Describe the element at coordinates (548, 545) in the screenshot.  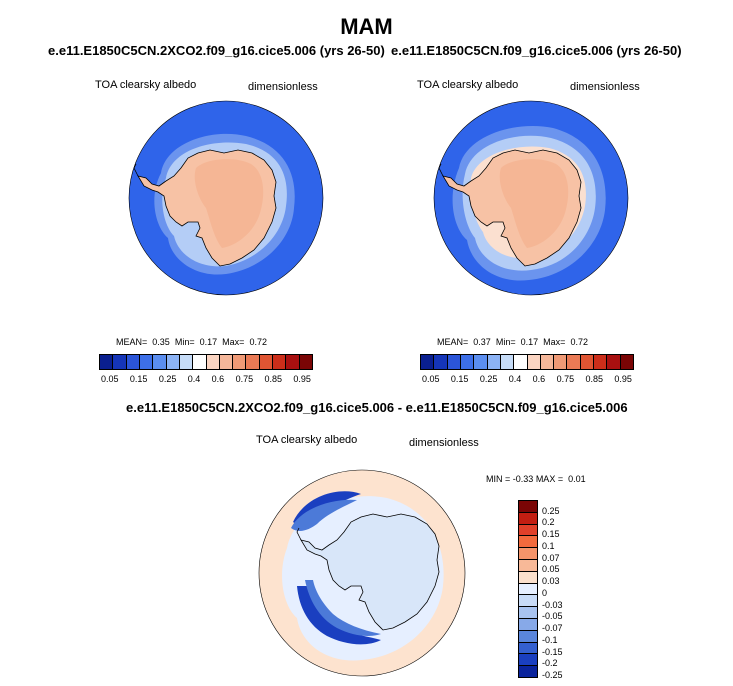
I see `colorbar-tick-label: 0.1` at that location.